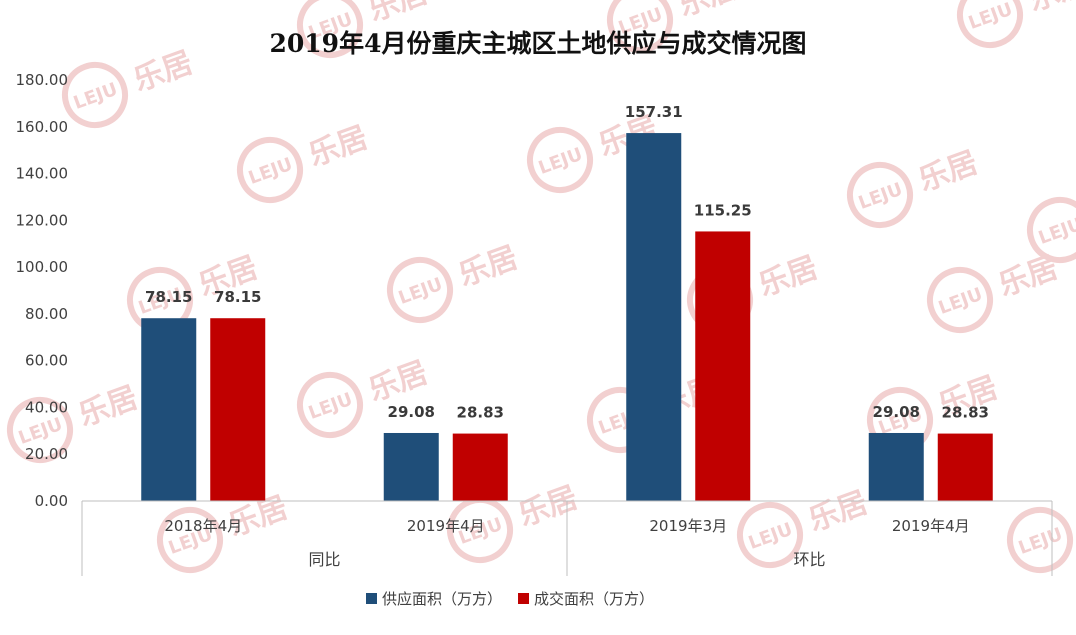 This screenshot has width=1076, height=635. I want to click on y-tick-label: 60.00, so click(46, 361).